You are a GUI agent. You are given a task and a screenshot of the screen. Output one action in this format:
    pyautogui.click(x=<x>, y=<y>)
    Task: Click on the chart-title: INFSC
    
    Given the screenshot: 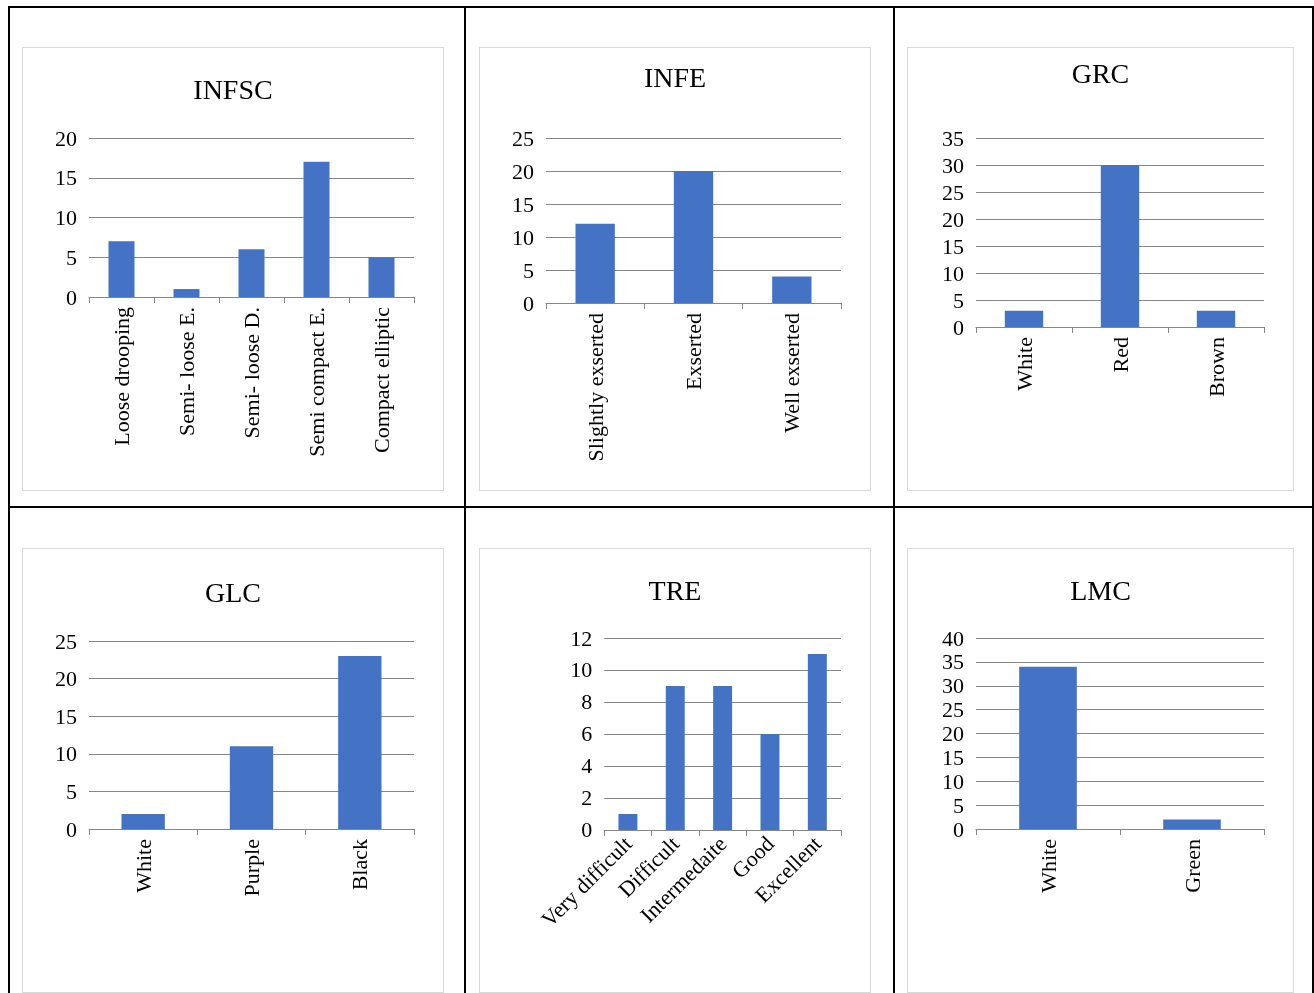 What is the action you would take?
    pyautogui.click(x=233, y=89)
    